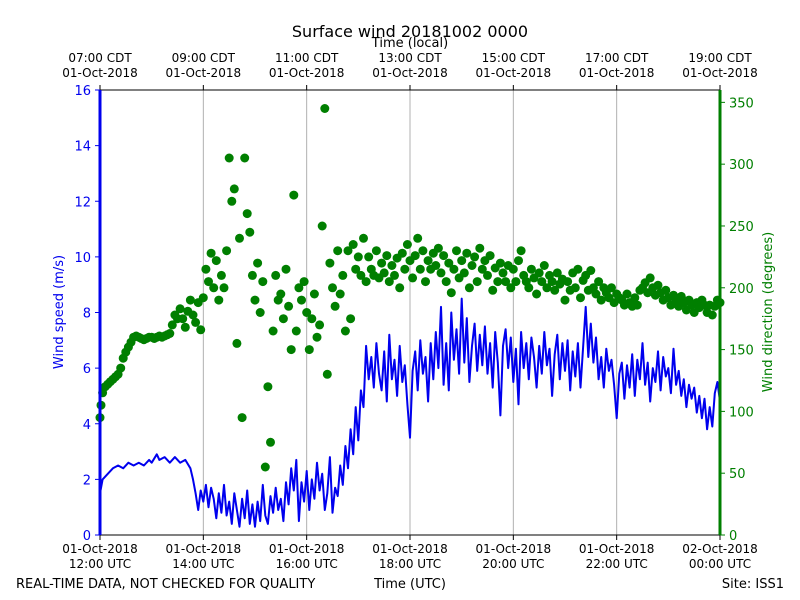 This screenshot has height=600, width=800. Describe the element at coordinates (753, 584) in the screenshot. I see `site-label: Site: ISS1` at that location.